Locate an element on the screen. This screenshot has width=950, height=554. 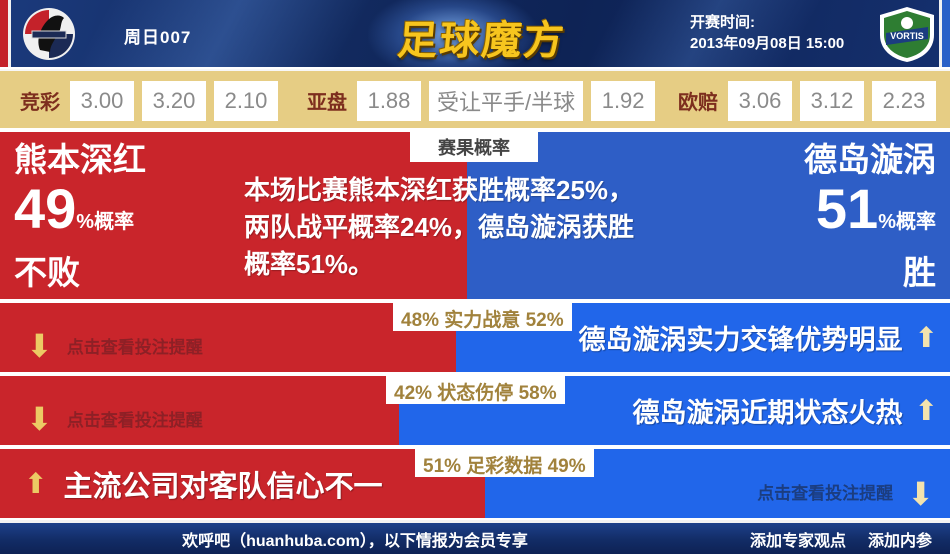
euro-odds-group: 欧赔 3.06 3.12 2.23 is located at coordinates (811, 100).